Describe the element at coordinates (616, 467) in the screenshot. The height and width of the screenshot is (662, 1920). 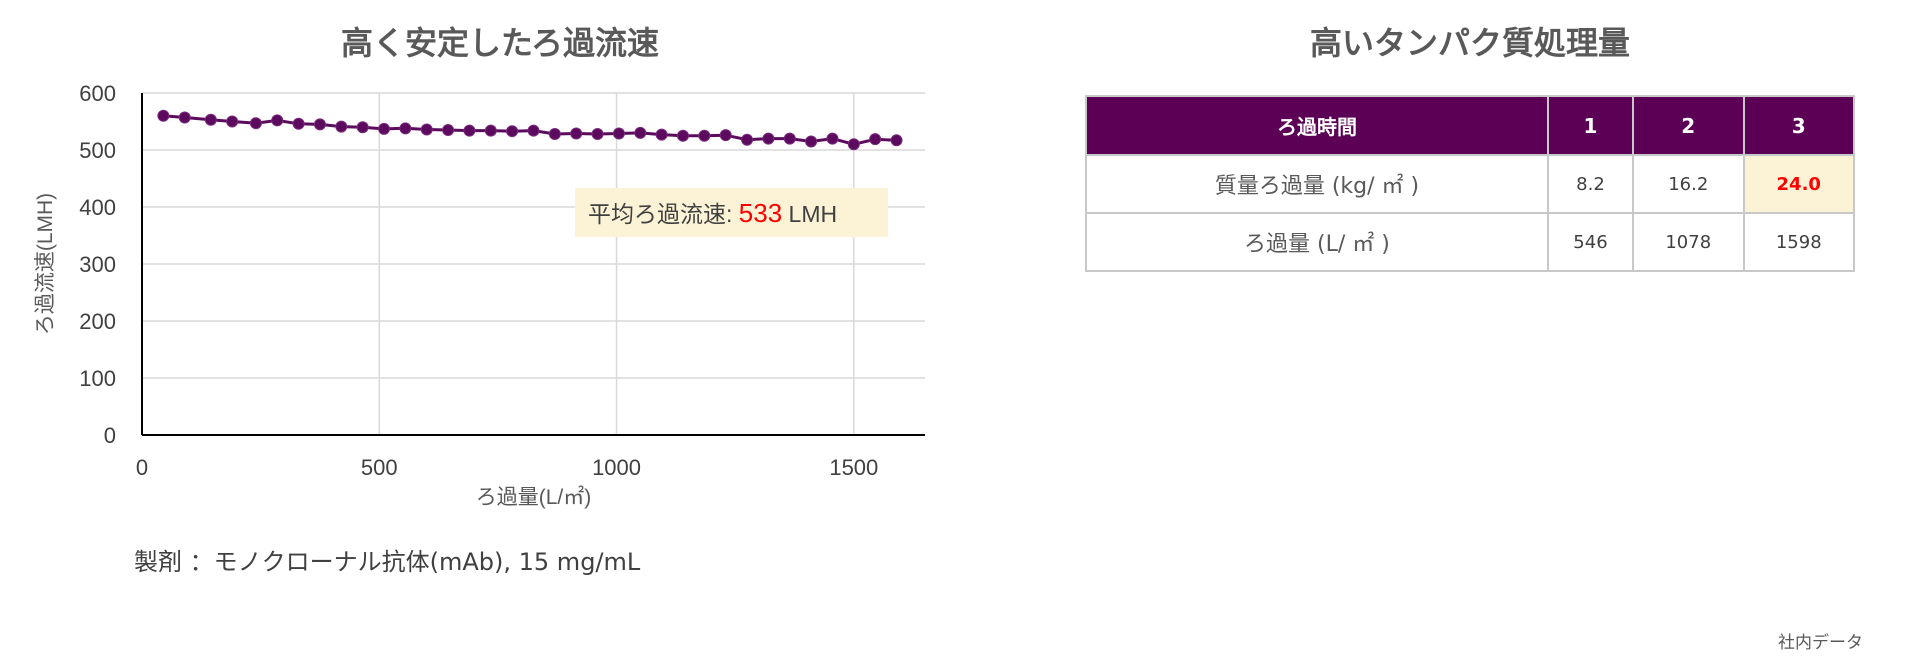
I see `x-tick-label: 1000` at that location.